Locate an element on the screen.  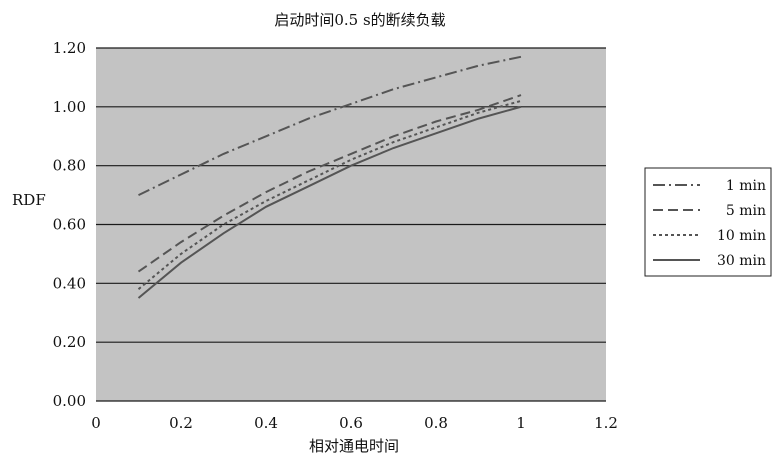
x-axis-label: 相对通电时间 is located at coordinates (354, 446).